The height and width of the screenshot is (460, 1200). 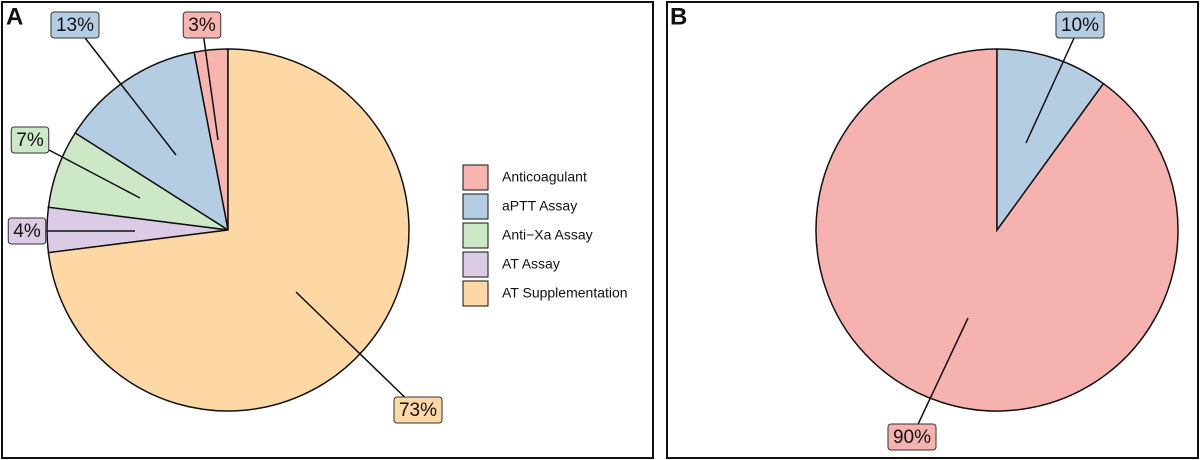 I want to click on panel-letter: B, so click(x=678, y=16).